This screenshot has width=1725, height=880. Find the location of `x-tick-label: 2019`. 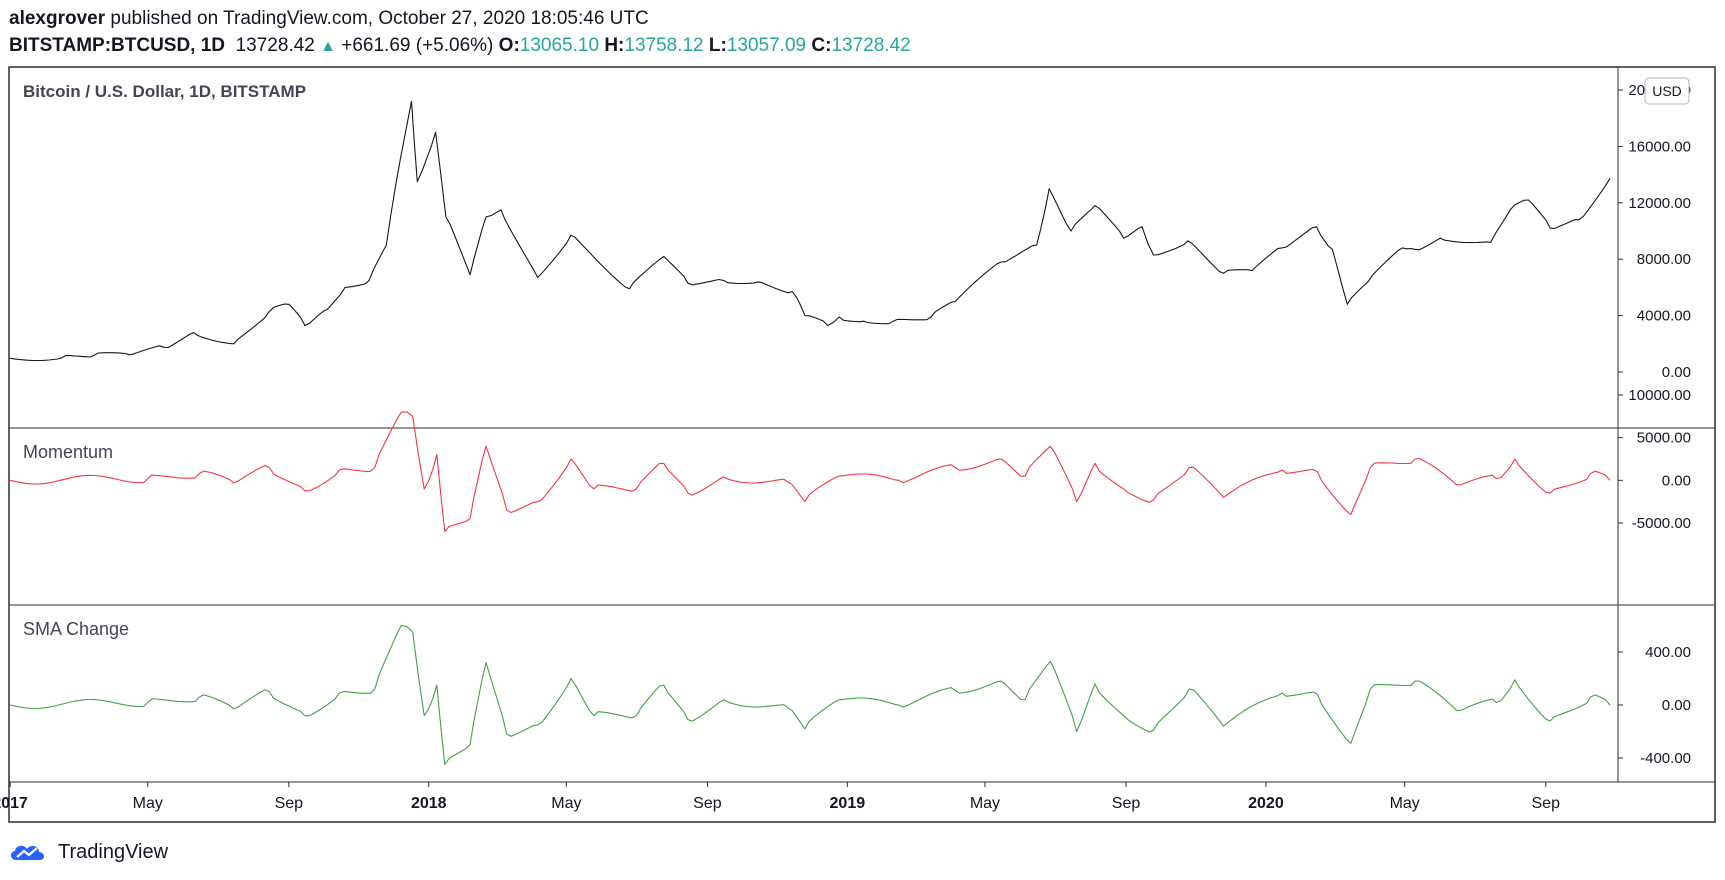

x-tick-label: 2019 is located at coordinates (848, 803).